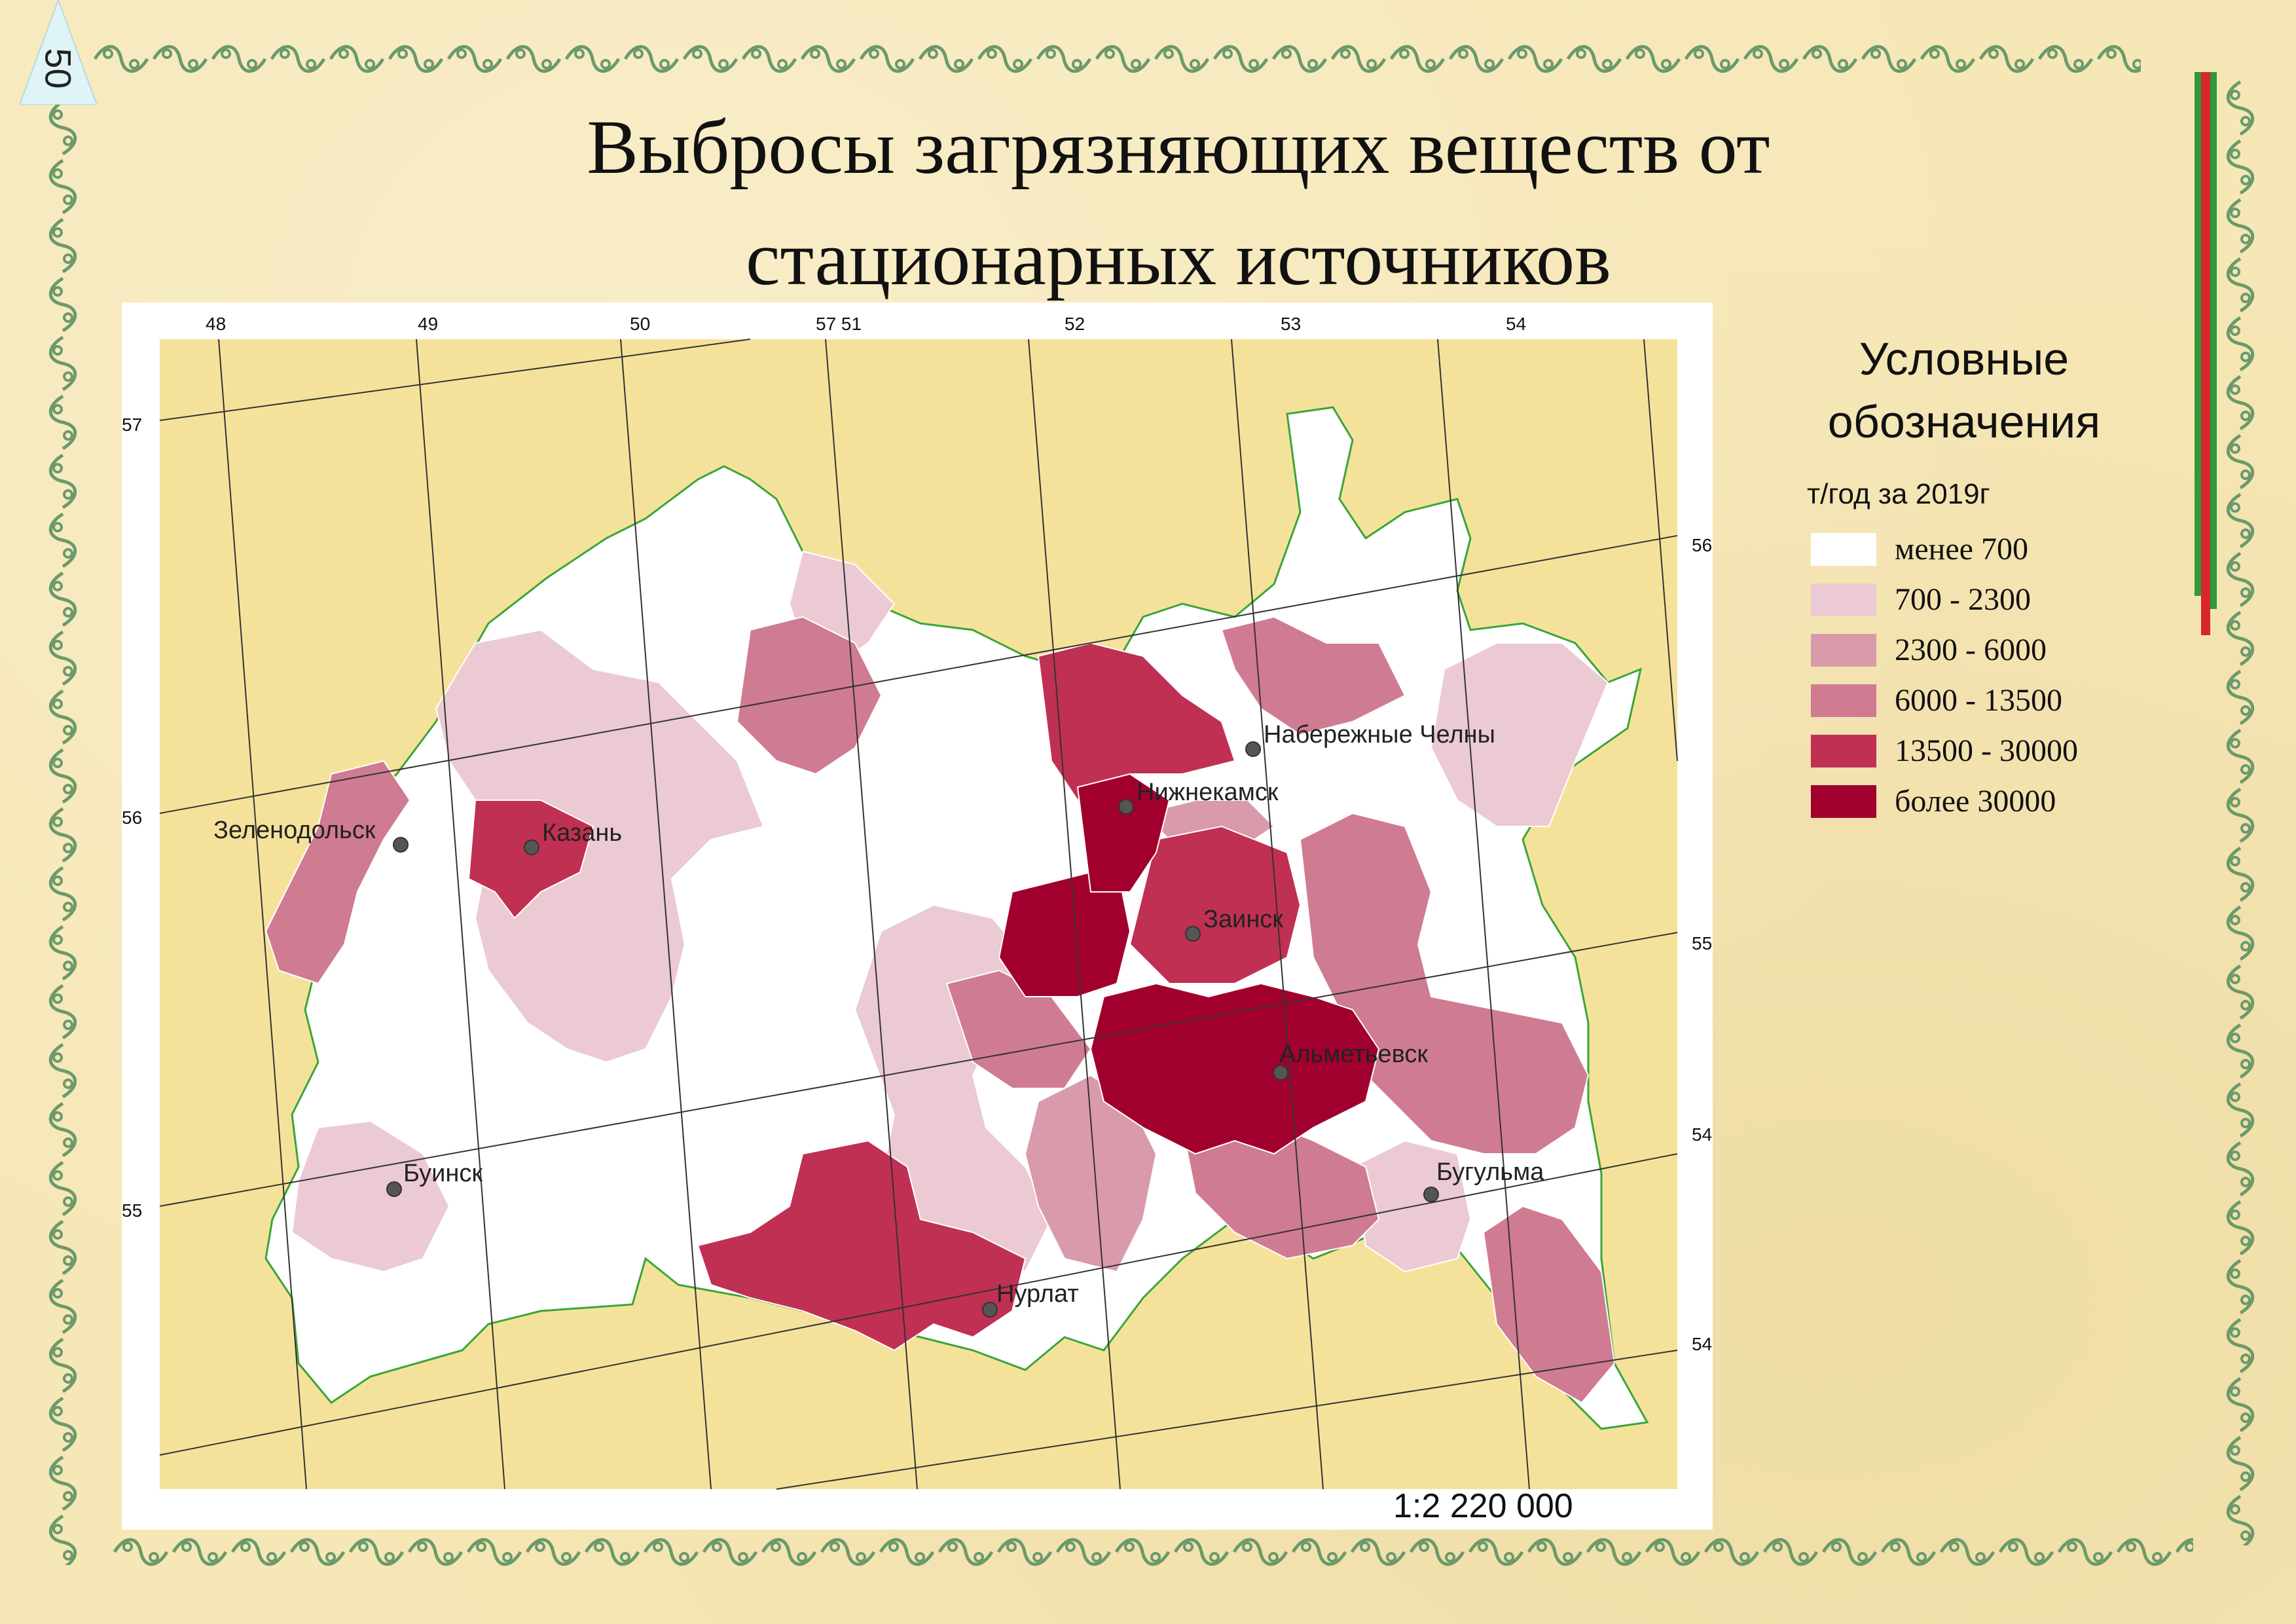 This screenshot has height=1624, width=2296. I want to click on city-label: Казань, so click(582, 833).